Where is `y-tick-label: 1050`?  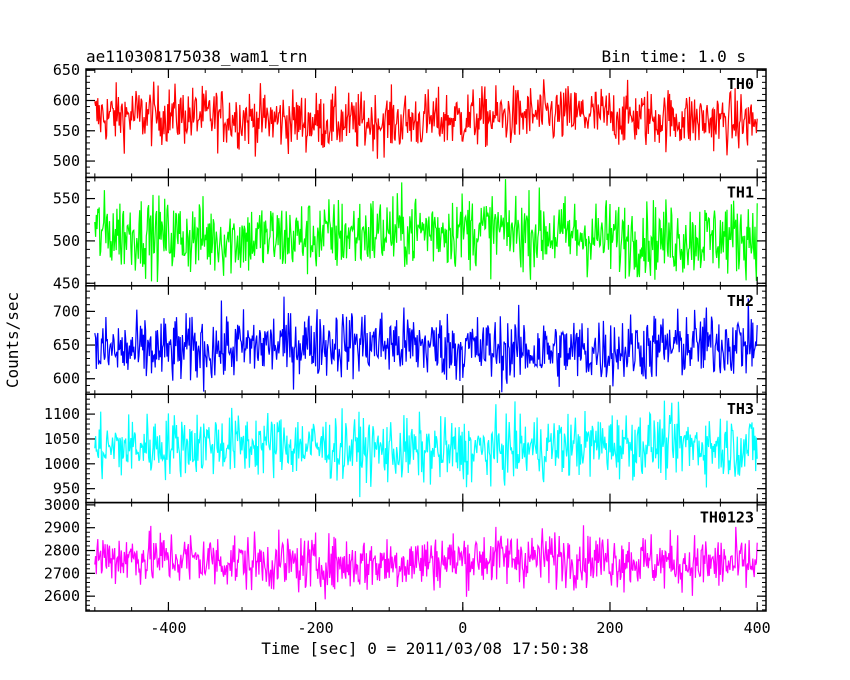
y-tick-label: 1050 is located at coordinates (62, 439).